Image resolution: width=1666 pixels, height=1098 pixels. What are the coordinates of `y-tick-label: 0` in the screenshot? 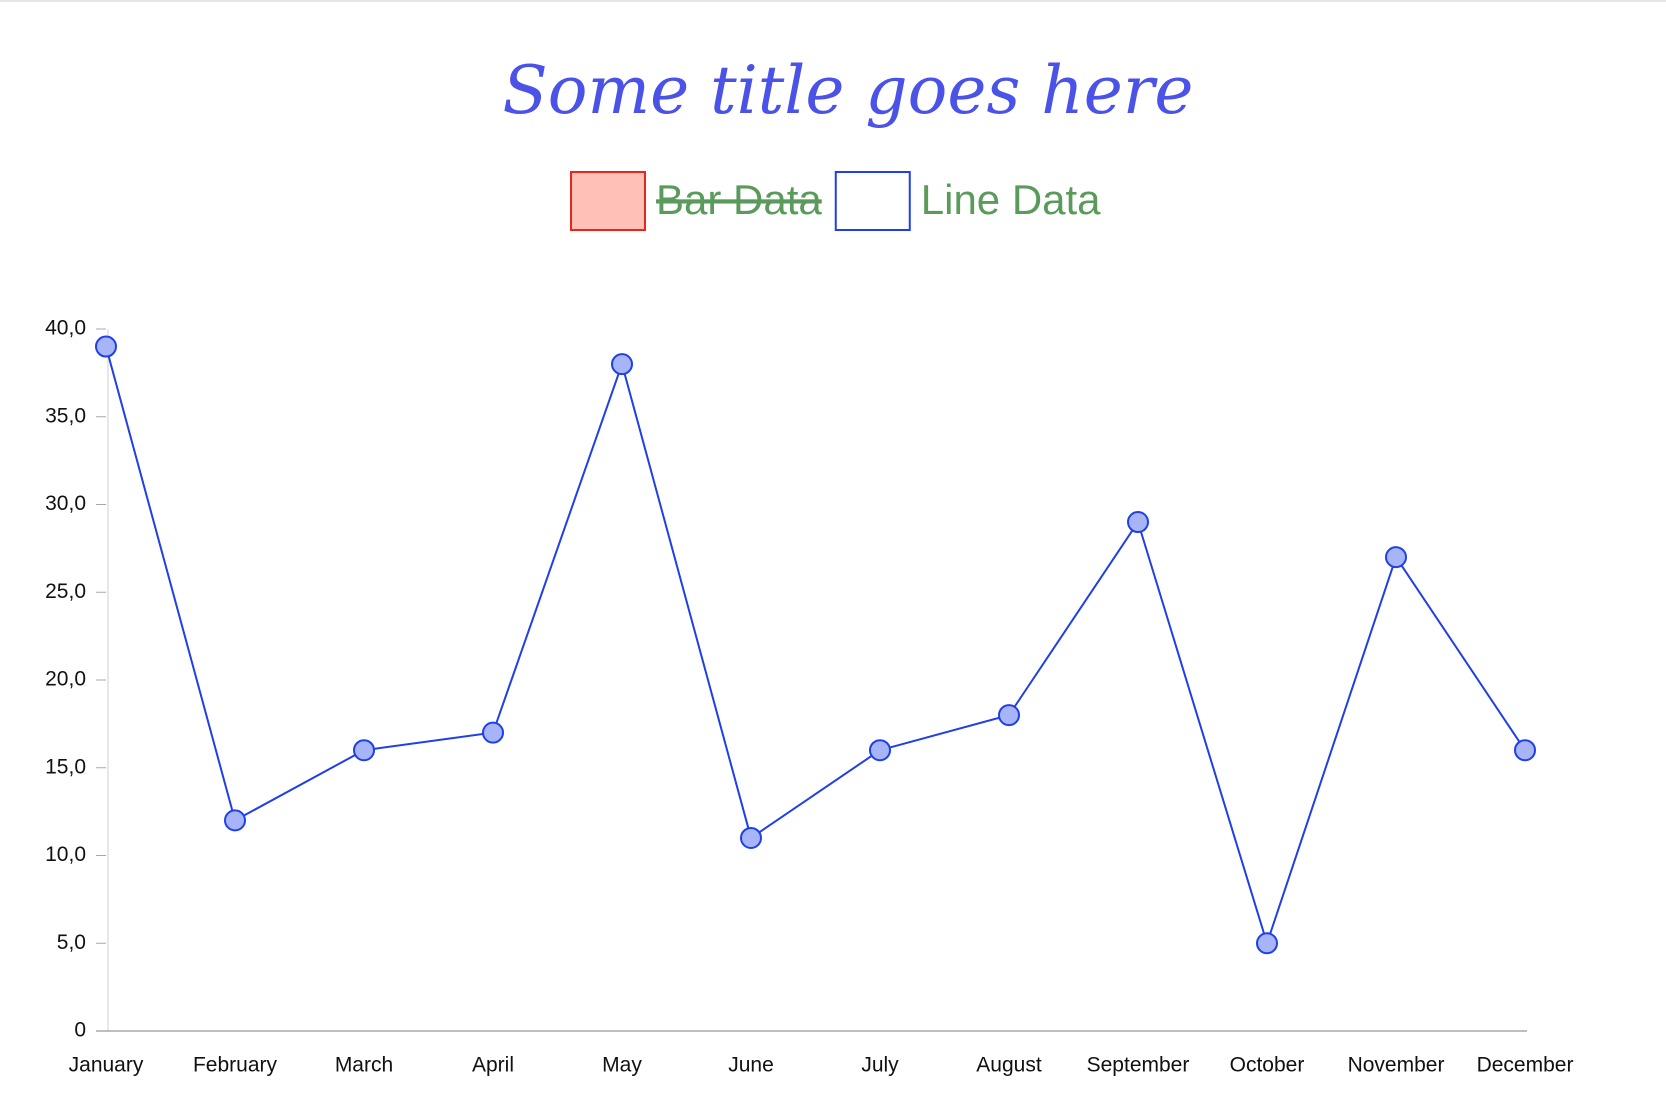 It's located at (80, 1030).